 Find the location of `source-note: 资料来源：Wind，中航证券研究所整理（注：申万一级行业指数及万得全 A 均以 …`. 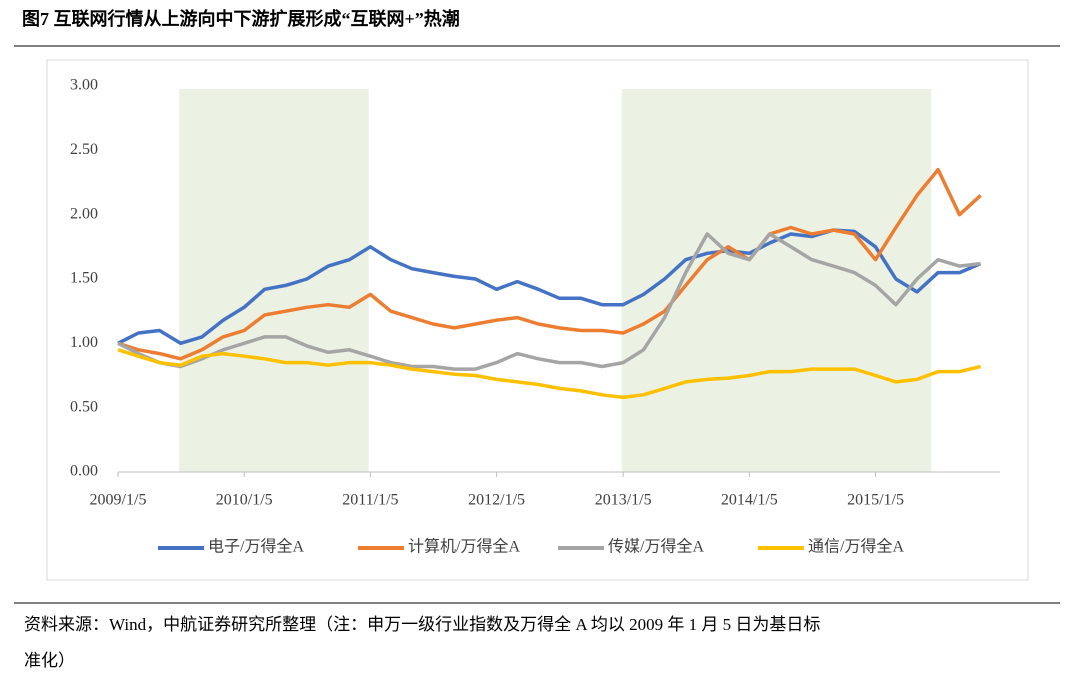

source-note: 资料来源：Wind，中航证券研究所整理（注：申万一级行业指数及万得全 A 均以 … is located at coordinates (422, 624).